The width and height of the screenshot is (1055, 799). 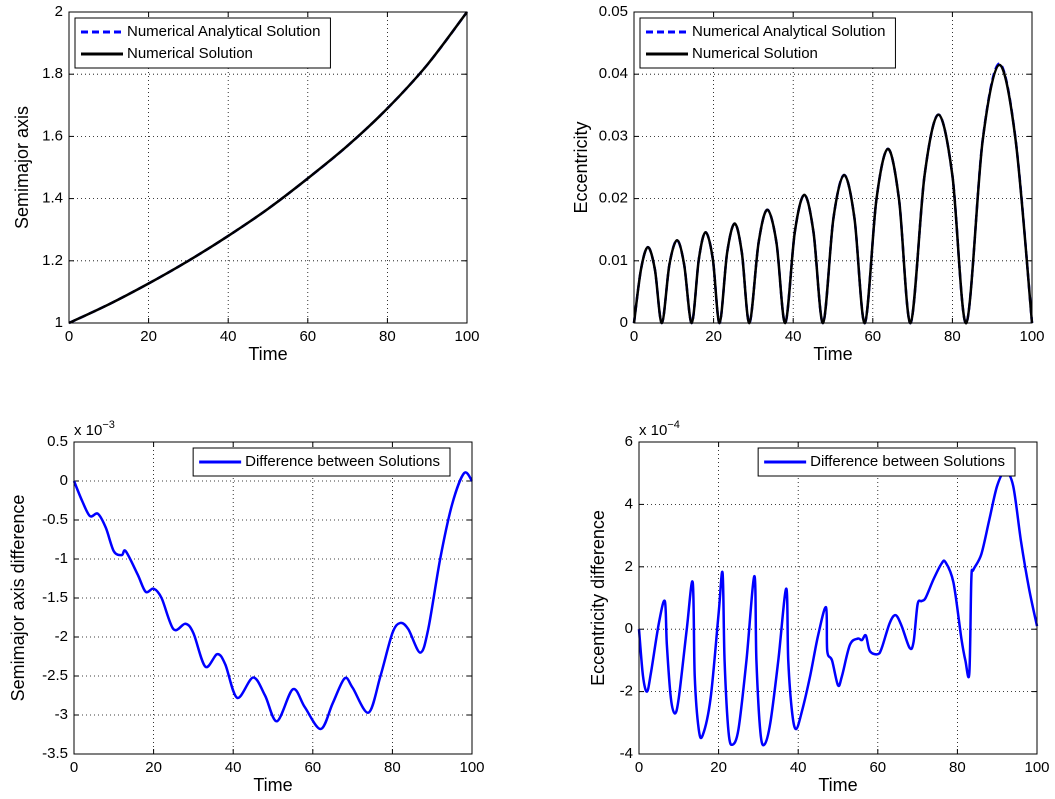 I want to click on y-tick-label: 6, so click(x=629, y=441).